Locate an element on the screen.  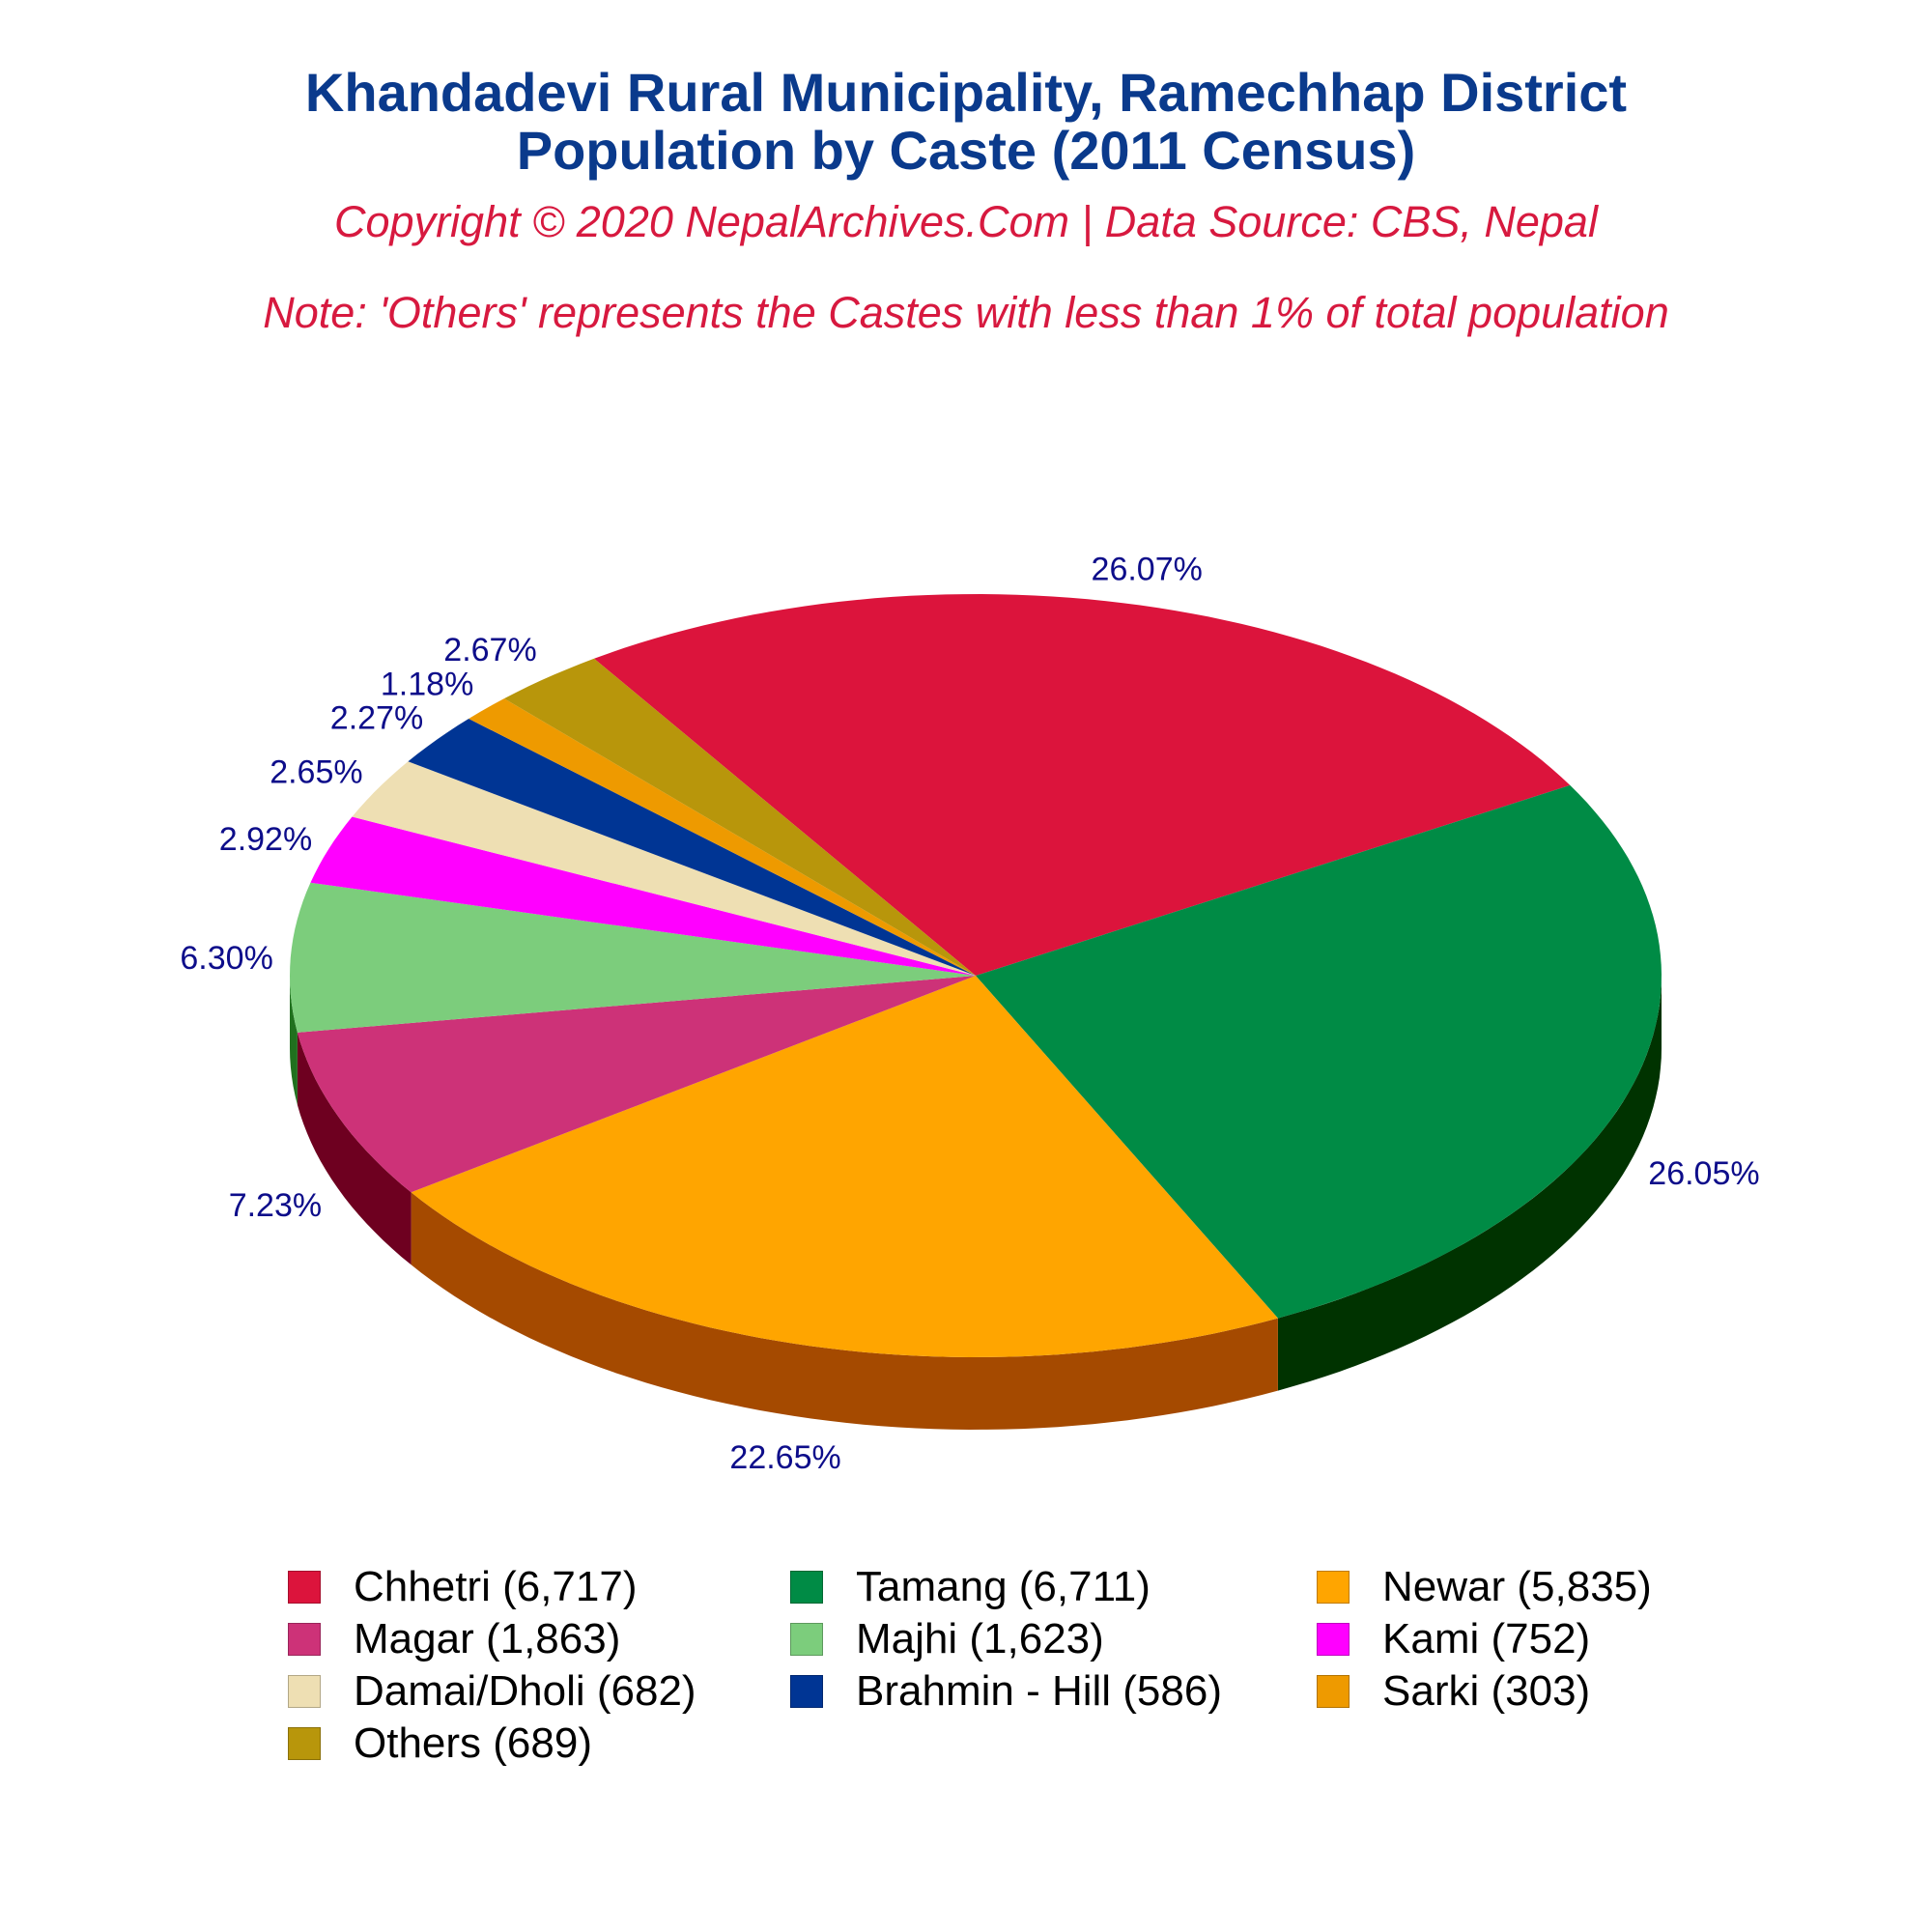
pie-slice-damai-dholi is located at coordinates (664, 868).